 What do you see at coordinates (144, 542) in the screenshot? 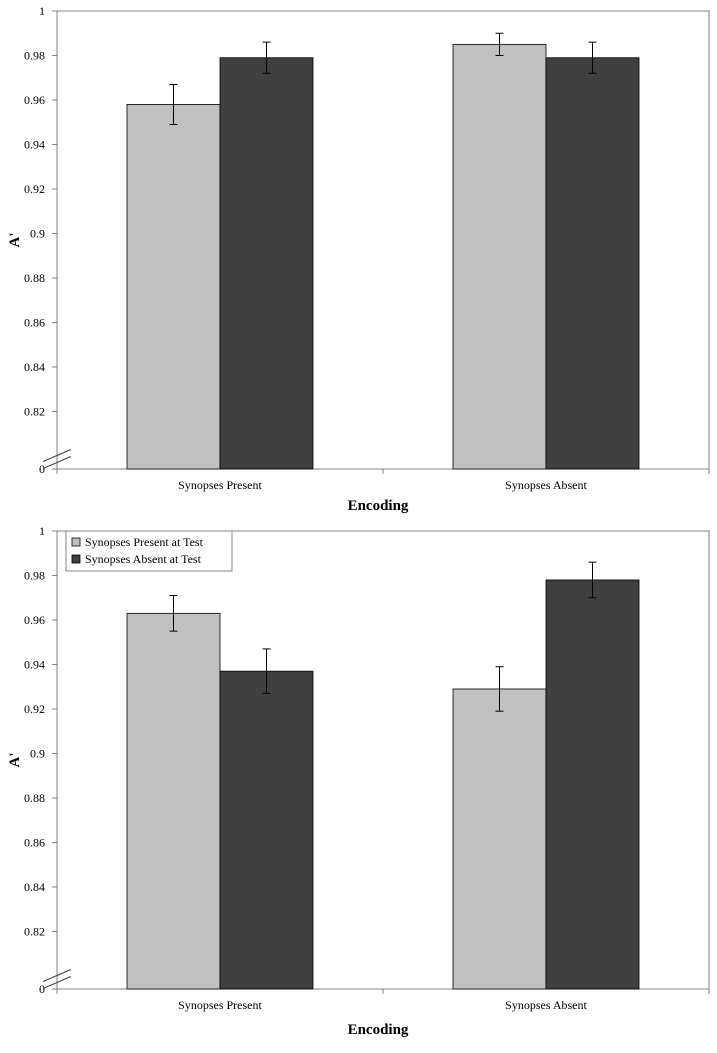
I see `legend-label: Synopses Present at Test` at bounding box center [144, 542].